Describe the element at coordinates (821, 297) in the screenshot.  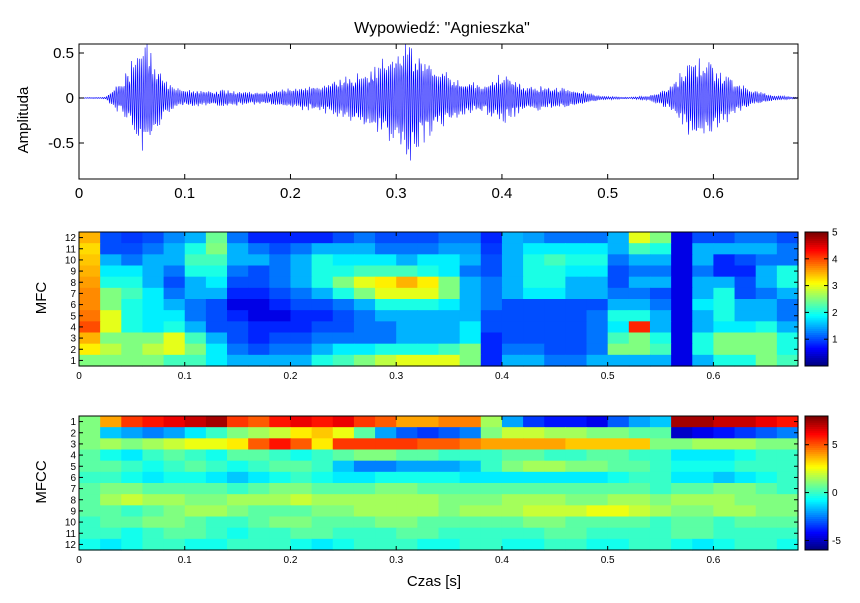
I see `mfc-colorbar: 1 2 3 4 5` at that location.